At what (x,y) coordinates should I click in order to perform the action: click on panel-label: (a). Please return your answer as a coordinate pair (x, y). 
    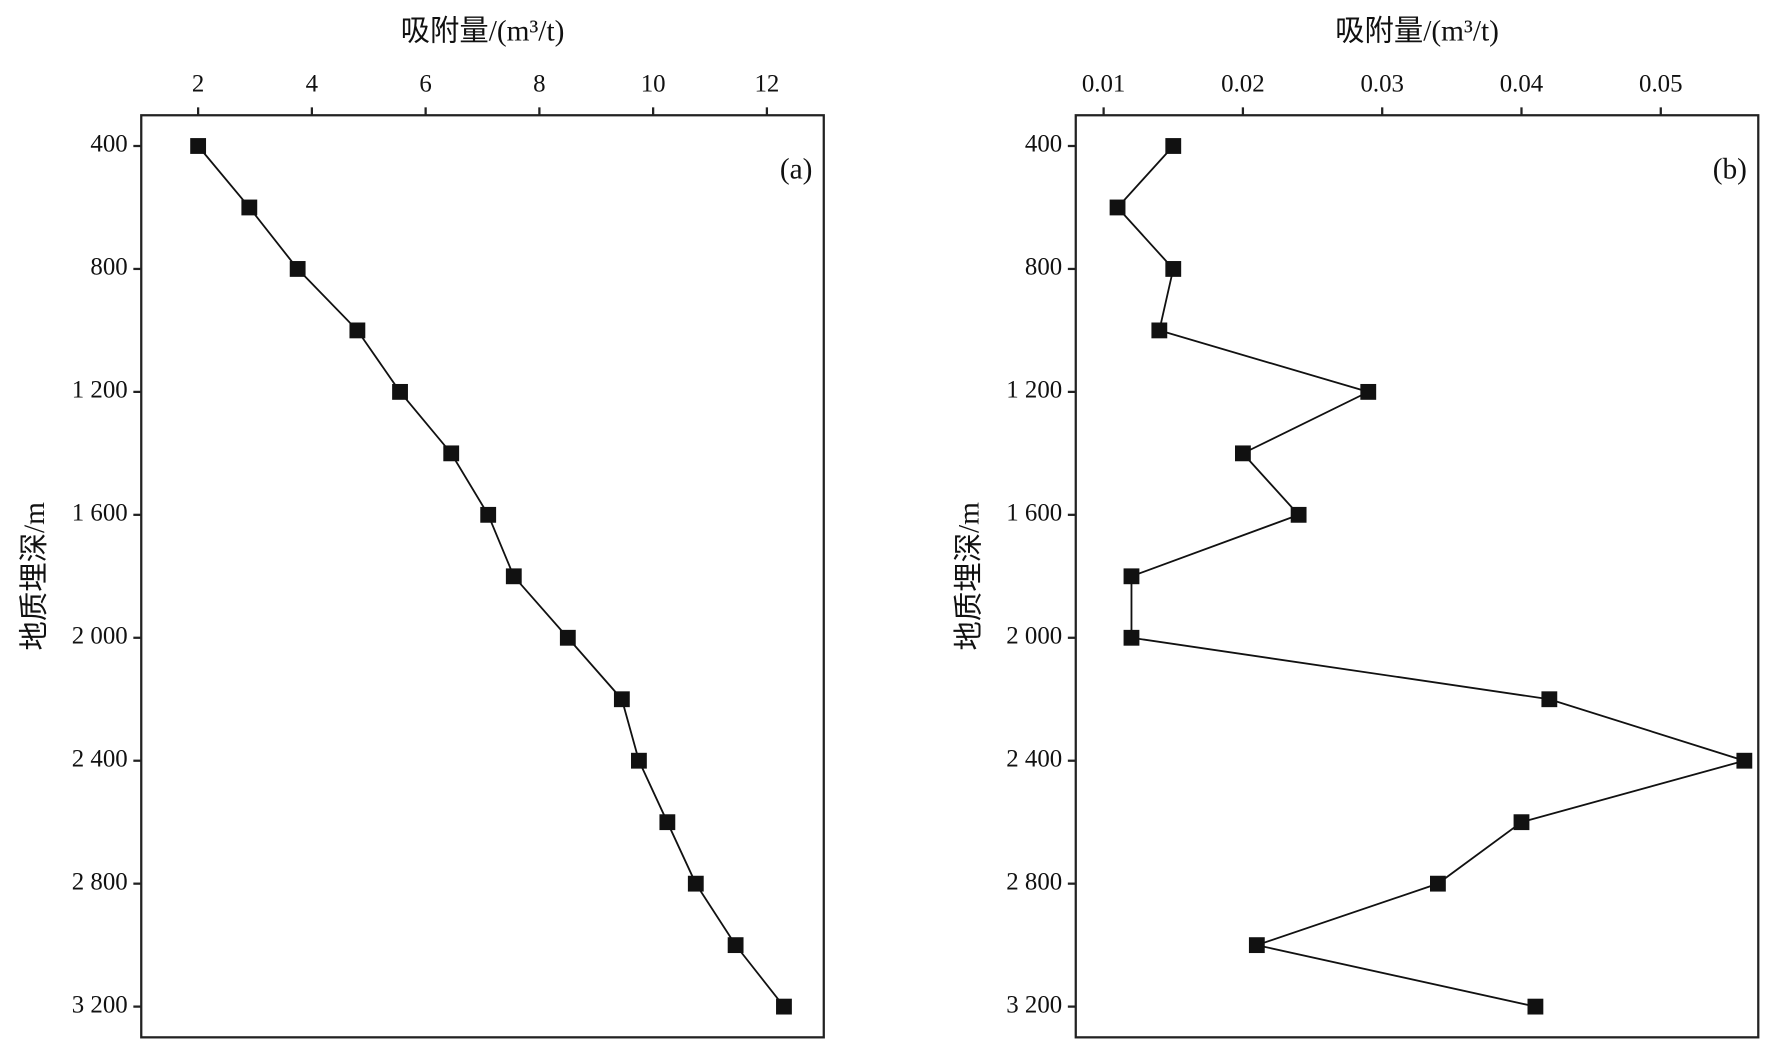
    Looking at the image, I should click on (796, 170).